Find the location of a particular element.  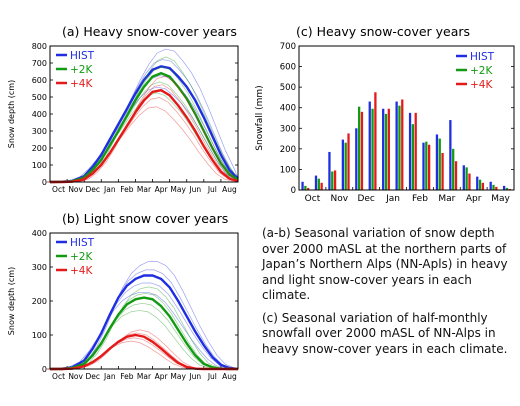

y-tick-label: 600 is located at coordinates (39, 80).